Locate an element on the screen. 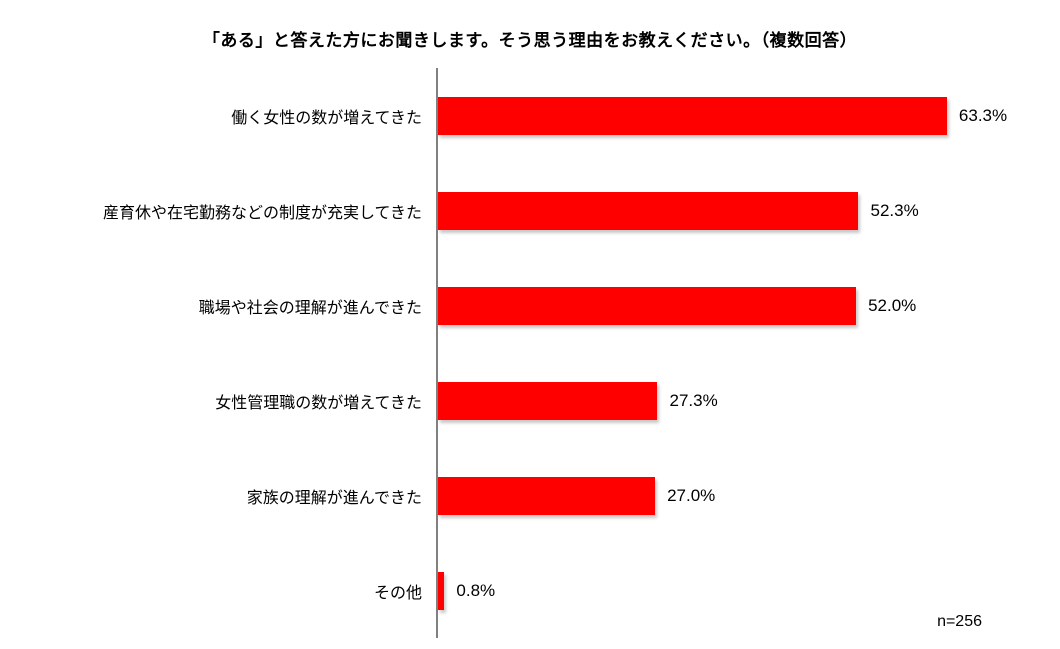 The width and height of the screenshot is (1060, 649). bar-area: 52.0% is located at coordinates (748, 305).